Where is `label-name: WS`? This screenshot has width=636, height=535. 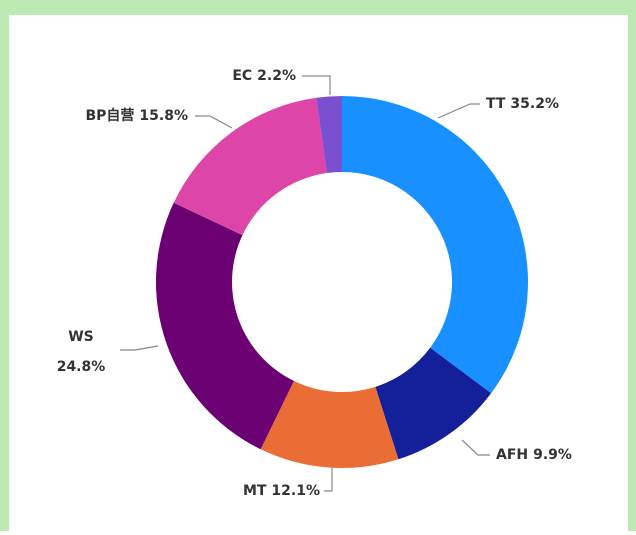
label-name: WS is located at coordinates (81, 337).